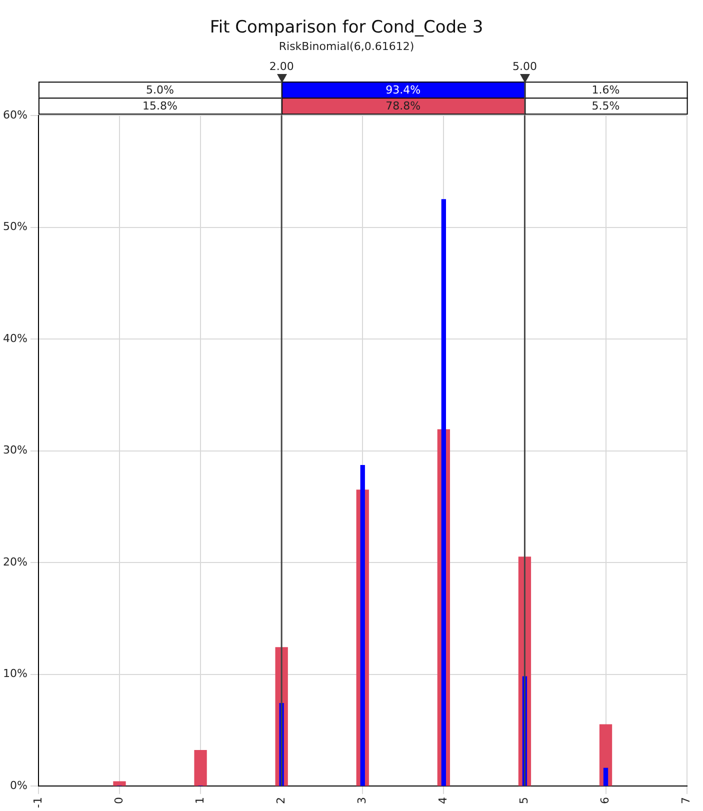 This screenshot has width=703, height=811. What do you see at coordinates (281, 66) in the screenshot?
I see `ref-line-label: 2.00` at bounding box center [281, 66].